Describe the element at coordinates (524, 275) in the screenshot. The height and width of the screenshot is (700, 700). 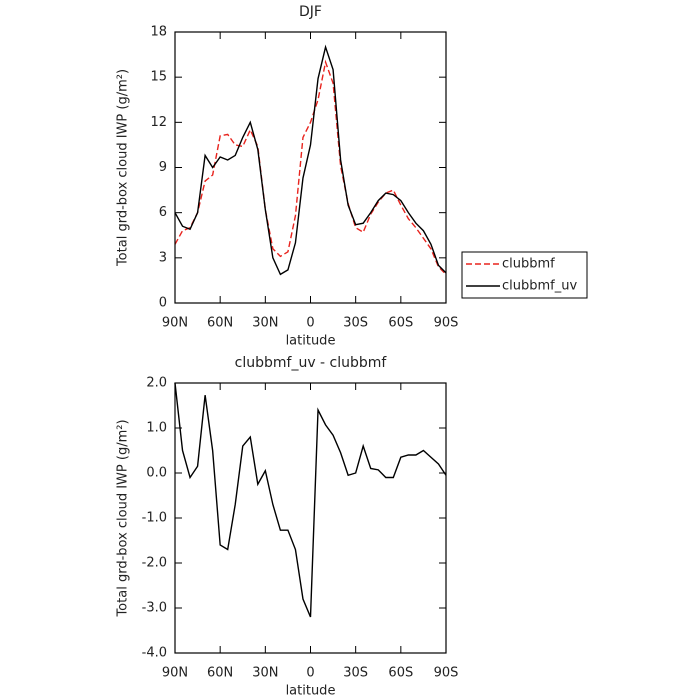
I see `legend-box` at that location.